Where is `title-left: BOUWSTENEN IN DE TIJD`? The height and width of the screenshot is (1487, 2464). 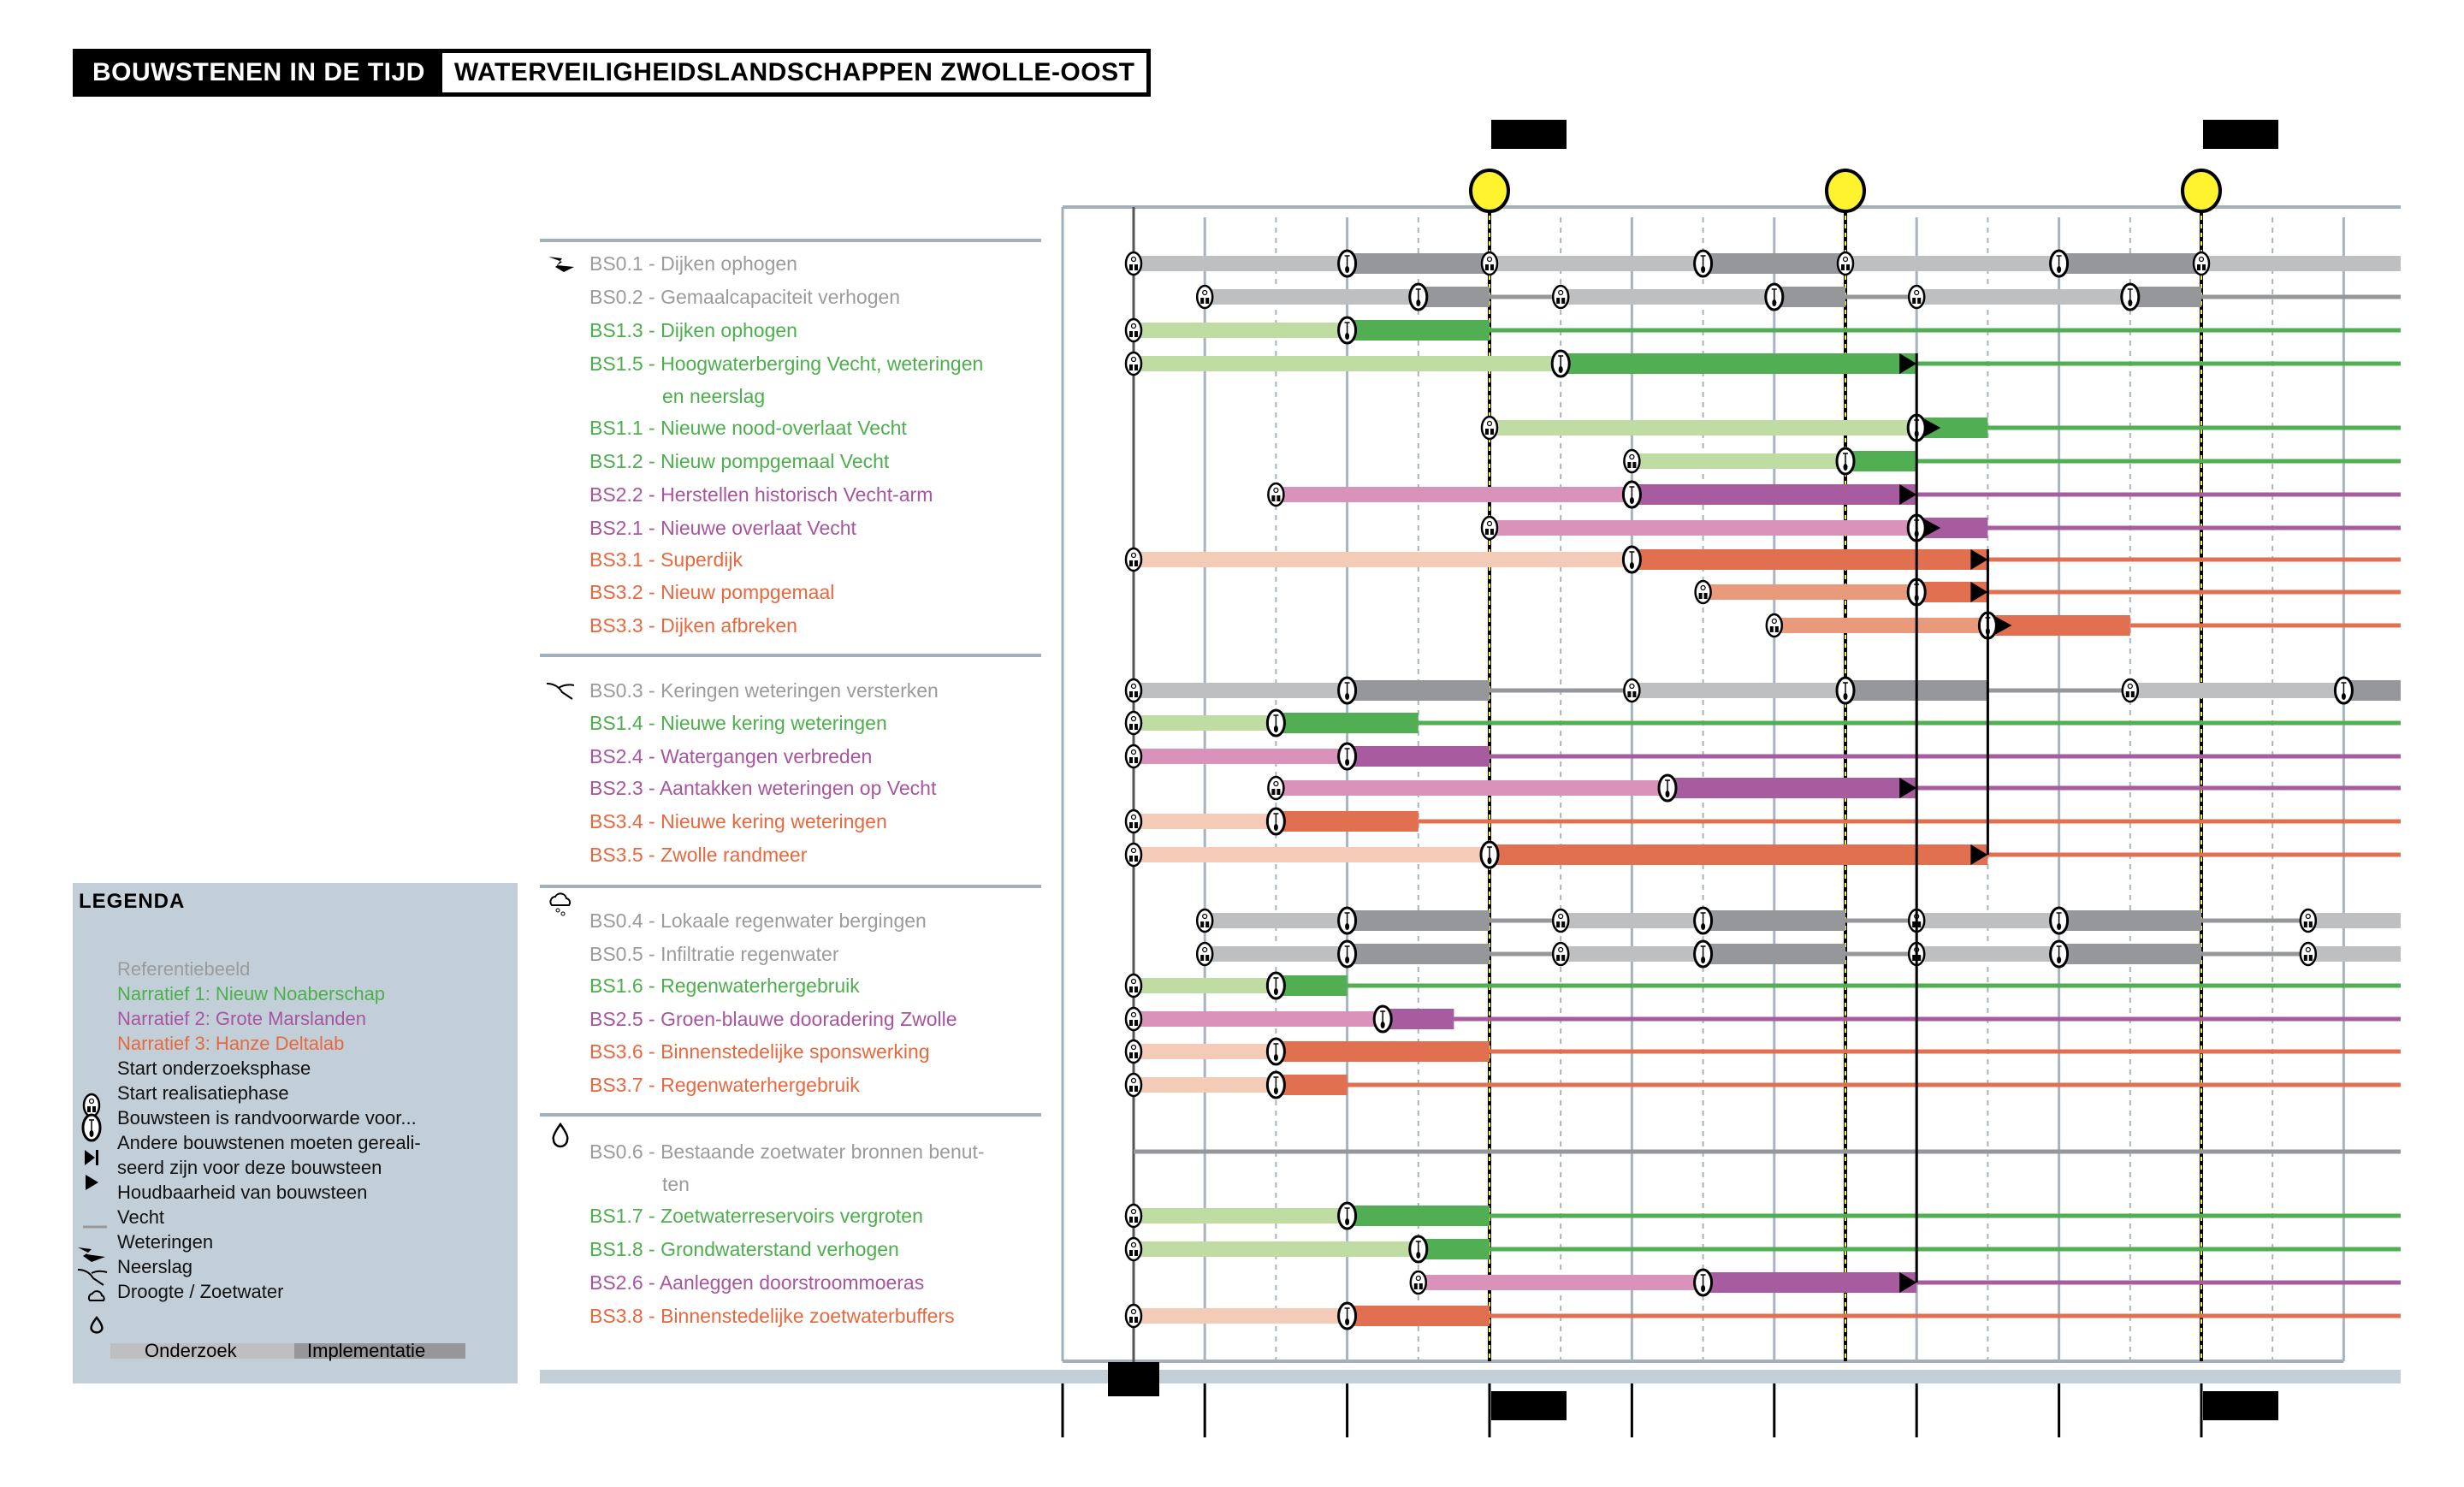 title-left: BOUWSTENEN IN DE TIJD is located at coordinates (258, 72).